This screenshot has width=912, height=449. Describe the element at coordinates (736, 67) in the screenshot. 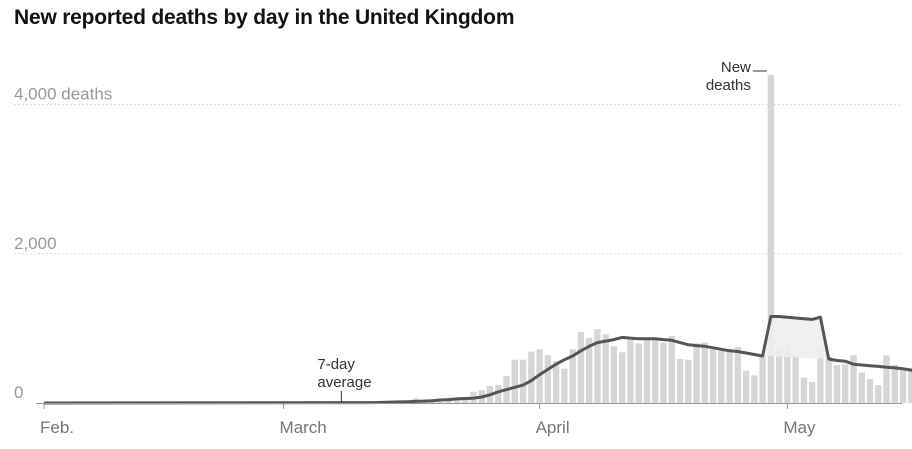

I see `new-deaths-label: New` at that location.